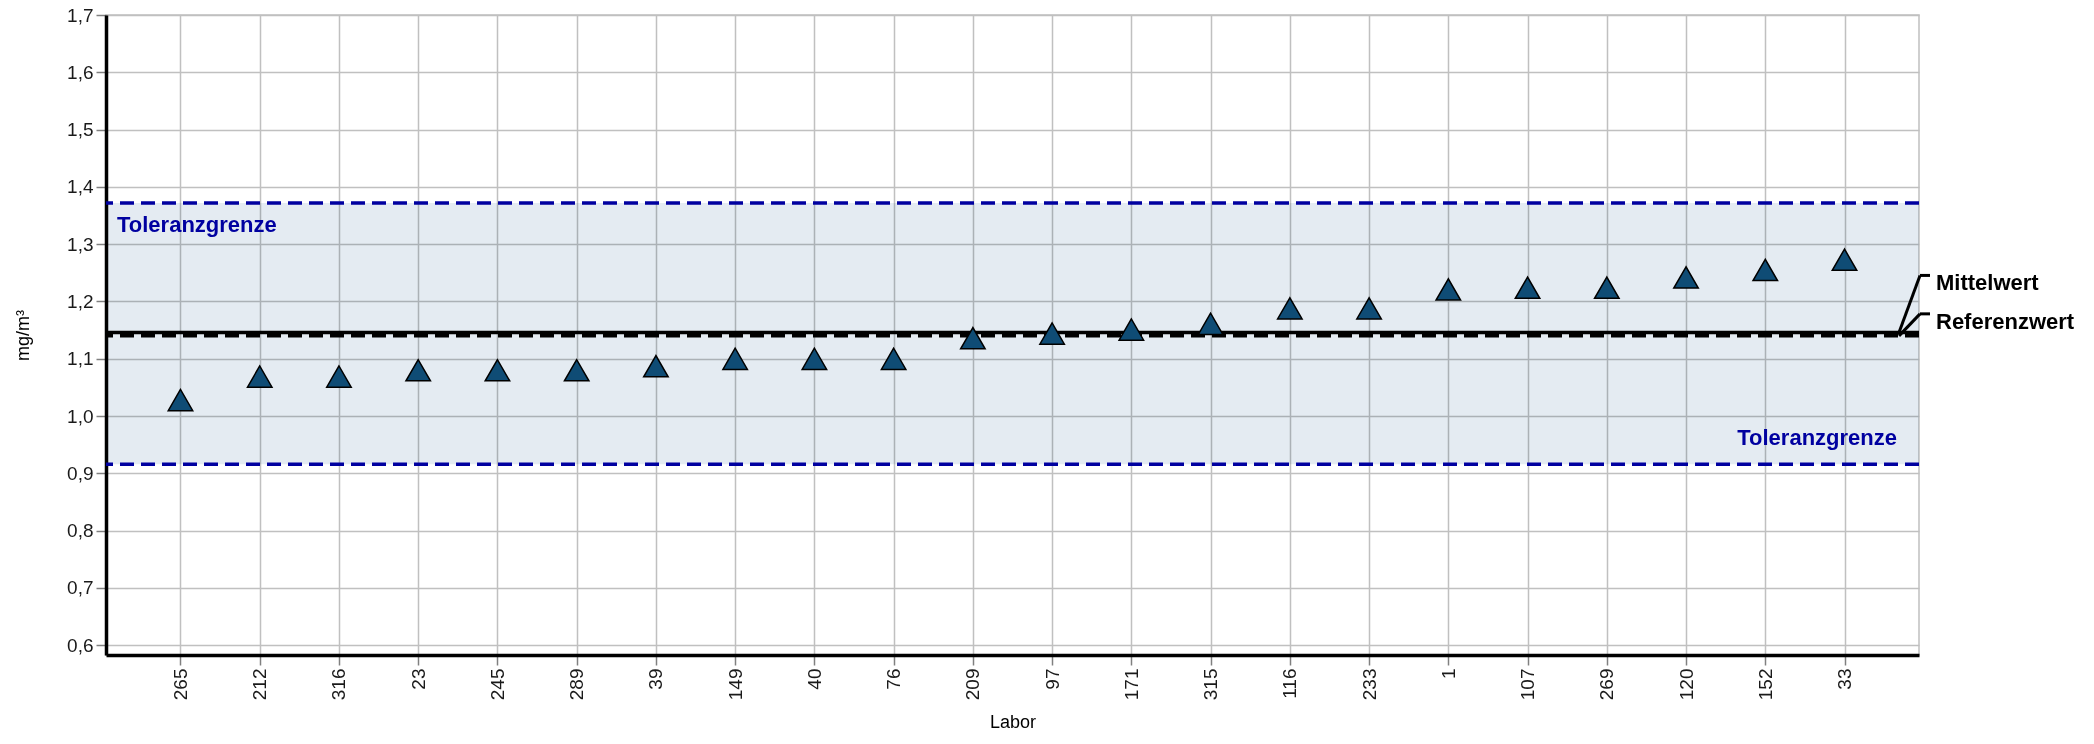  What do you see at coordinates (80, 473) in the screenshot?
I see `y-tick-label: 0,9` at bounding box center [80, 473].